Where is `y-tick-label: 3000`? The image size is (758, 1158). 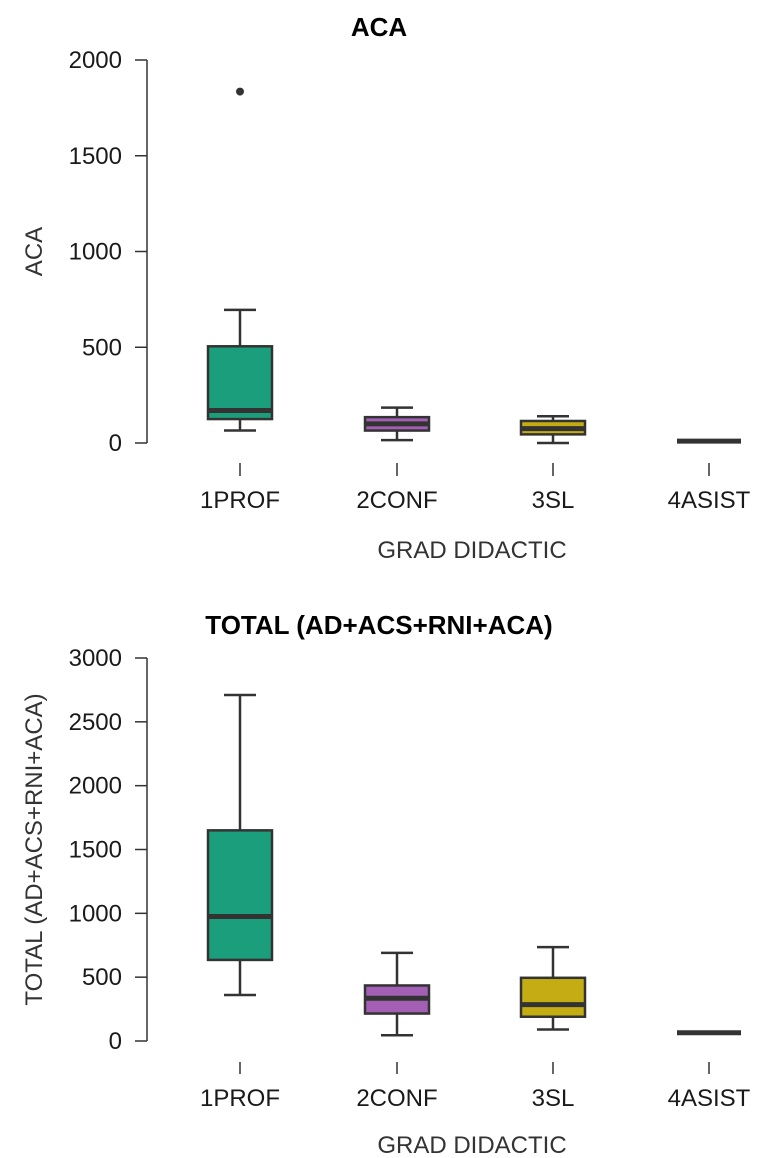 y-tick-label: 3000 is located at coordinates (95, 658).